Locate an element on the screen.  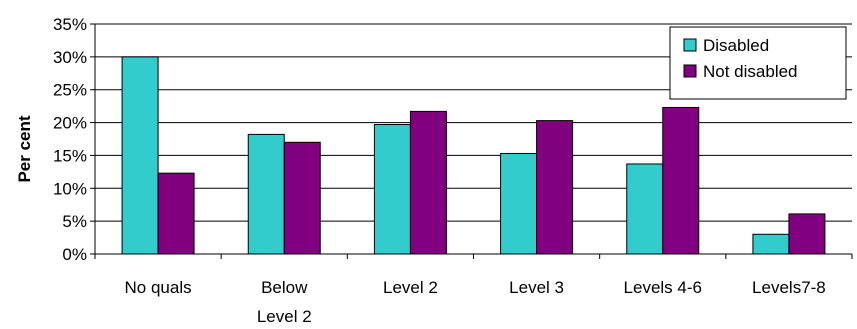
y-tick-label: 25% is located at coordinates (70, 90).